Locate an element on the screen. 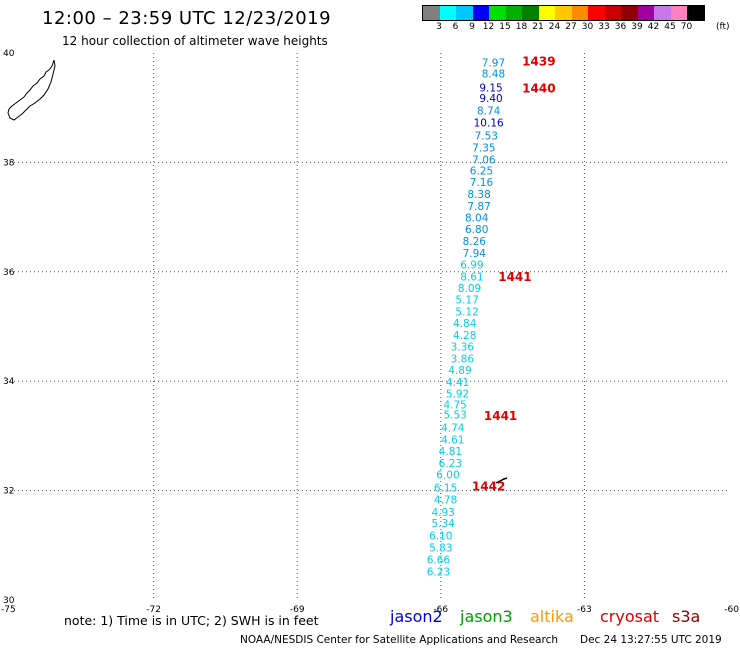  wave-height-value: 5.34 is located at coordinates (443, 524).